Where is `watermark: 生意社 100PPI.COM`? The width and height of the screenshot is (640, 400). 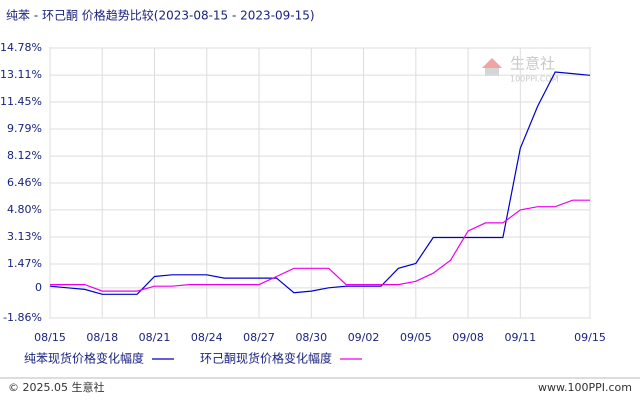 watermark: 生意社 100PPI.COM is located at coordinates (520, 69).